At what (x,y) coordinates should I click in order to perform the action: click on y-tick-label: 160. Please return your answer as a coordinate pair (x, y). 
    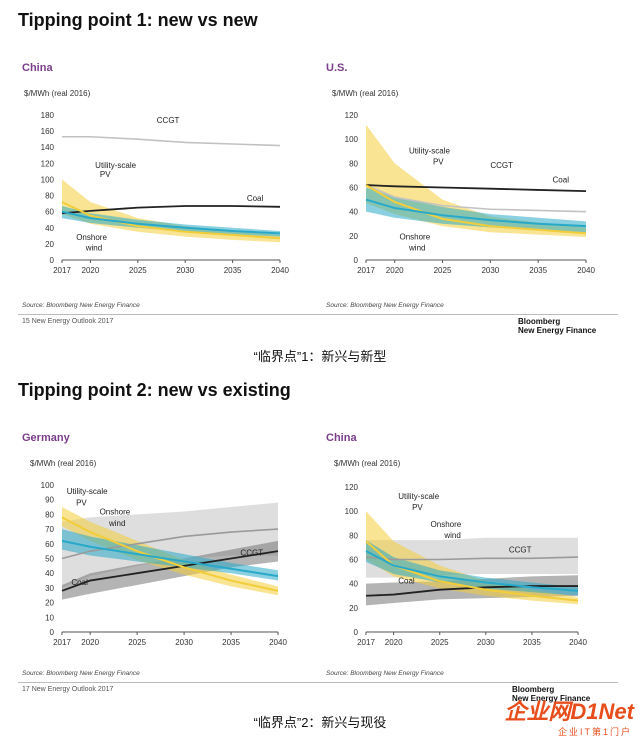
    Looking at the image, I should click on (48, 131).